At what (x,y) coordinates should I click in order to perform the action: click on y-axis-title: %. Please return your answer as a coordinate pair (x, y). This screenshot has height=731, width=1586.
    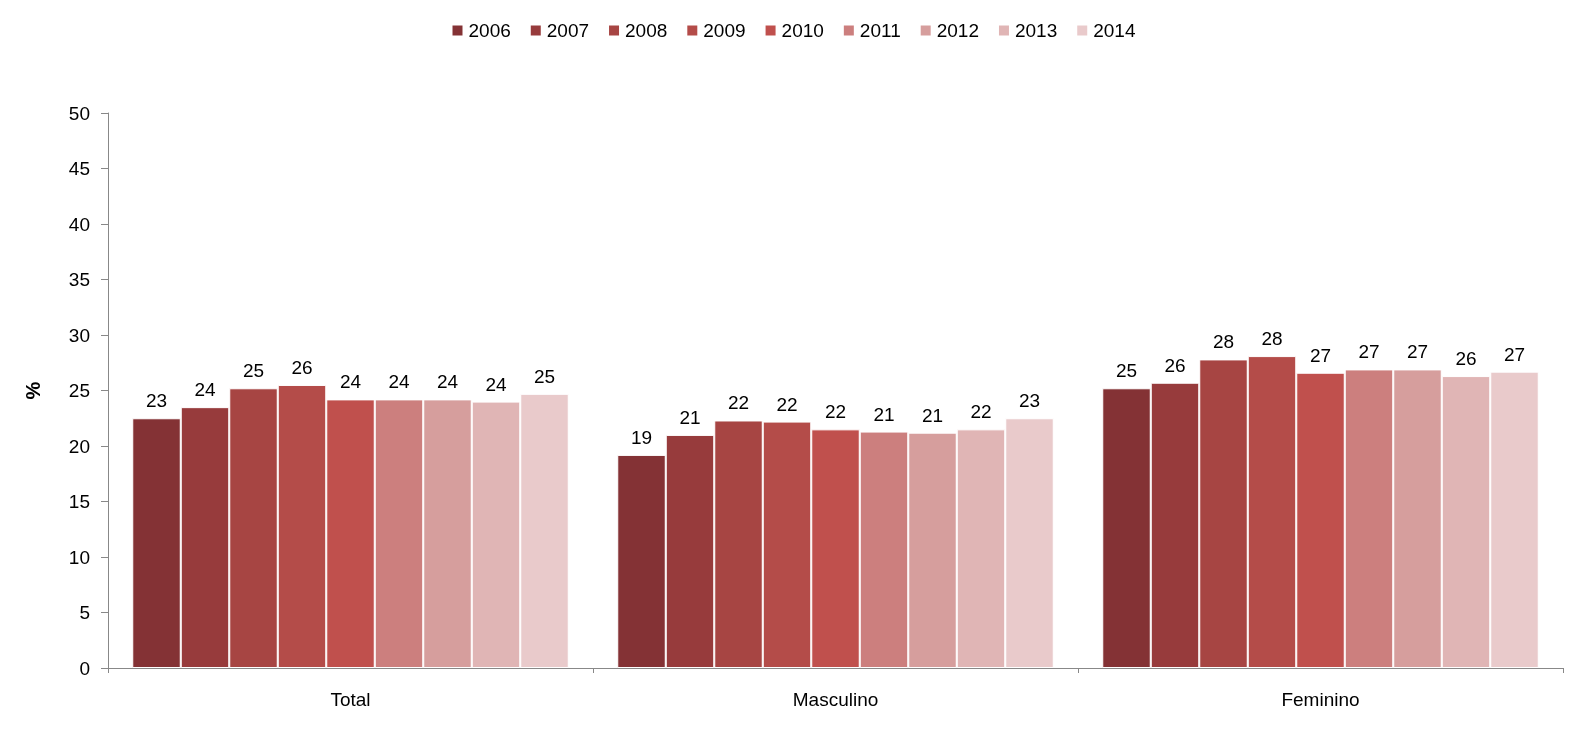
    Looking at the image, I should click on (33, 390).